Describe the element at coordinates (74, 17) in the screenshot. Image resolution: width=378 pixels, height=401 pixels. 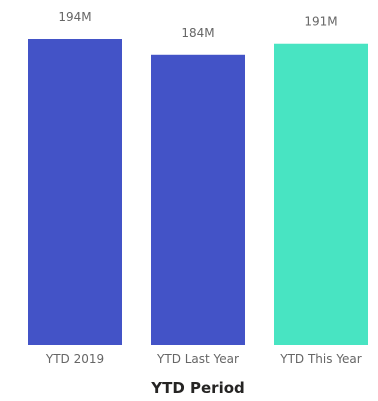
I see `data-label-1: 194M` at that location.